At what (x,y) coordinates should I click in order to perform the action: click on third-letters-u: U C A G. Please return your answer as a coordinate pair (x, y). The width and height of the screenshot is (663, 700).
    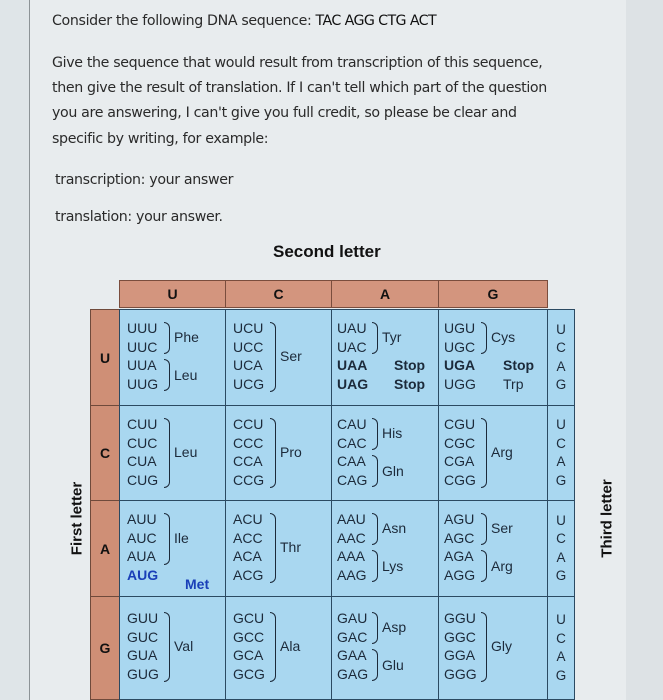
    Looking at the image, I should click on (561, 357).